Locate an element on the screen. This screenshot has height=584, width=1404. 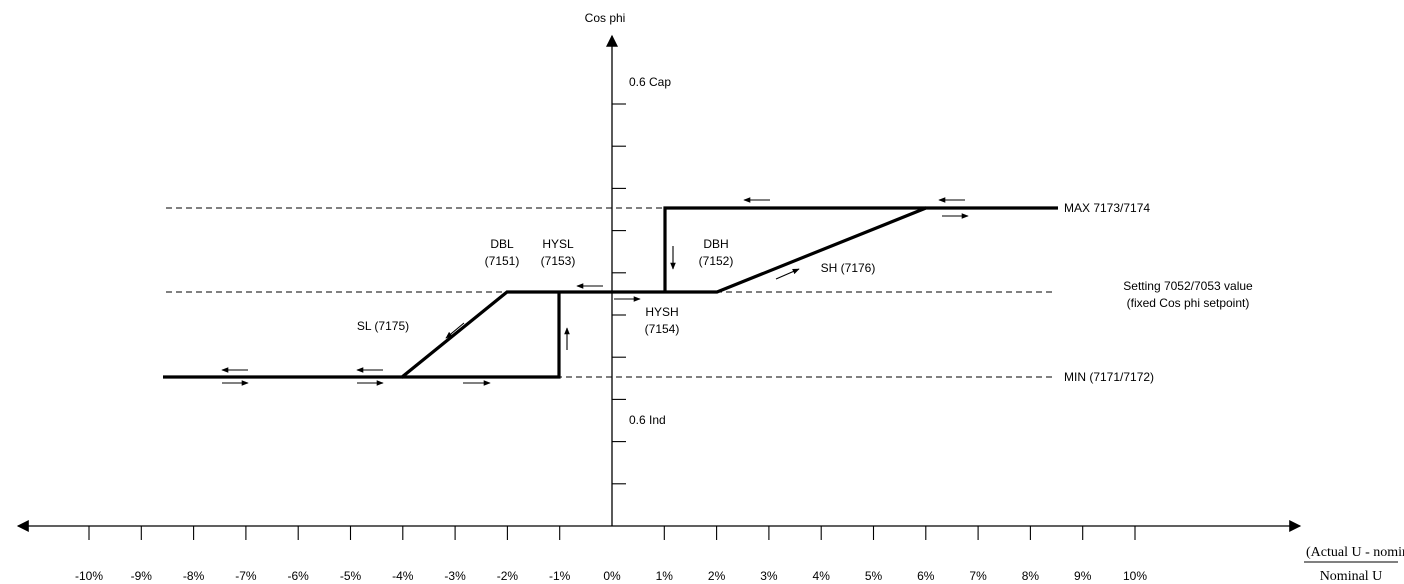
x-axis-ticks is located at coordinates (612, 533).